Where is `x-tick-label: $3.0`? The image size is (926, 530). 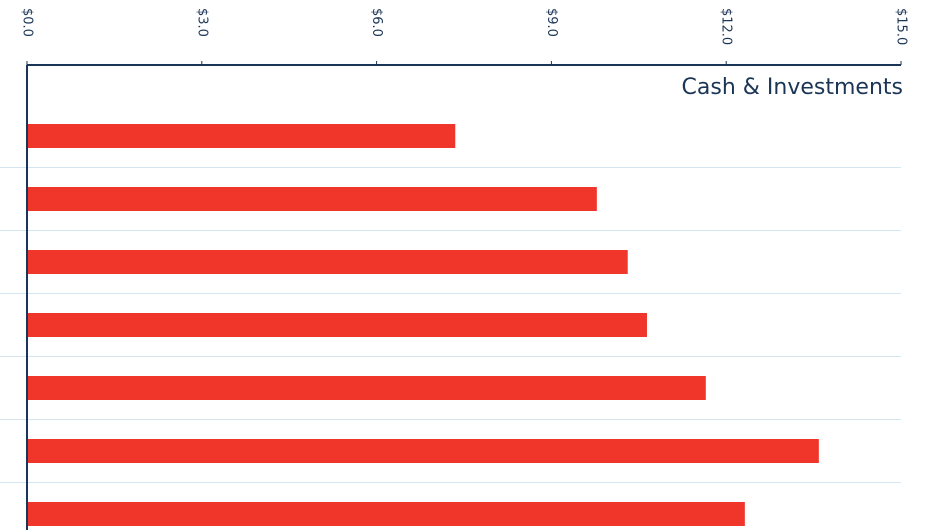 x-tick-label: $3.0 is located at coordinates (201, 22).